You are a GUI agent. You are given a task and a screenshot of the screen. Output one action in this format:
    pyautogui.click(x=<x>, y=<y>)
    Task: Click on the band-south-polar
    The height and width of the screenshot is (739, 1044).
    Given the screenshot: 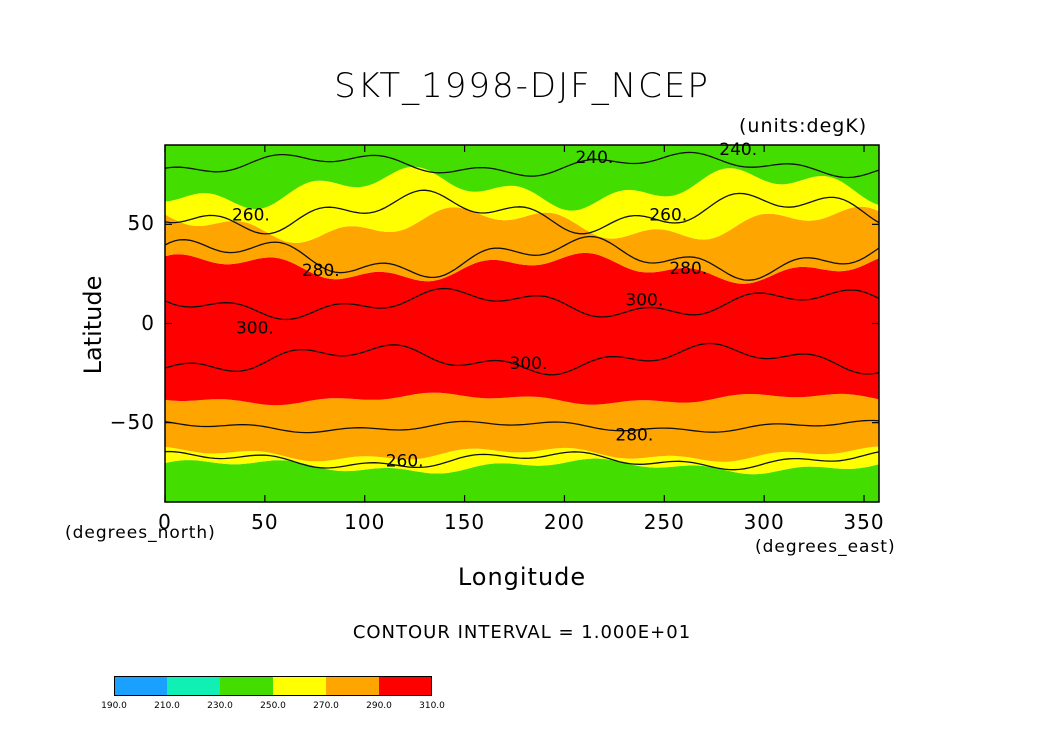 What is the action you would take?
    pyautogui.click(x=522, y=480)
    